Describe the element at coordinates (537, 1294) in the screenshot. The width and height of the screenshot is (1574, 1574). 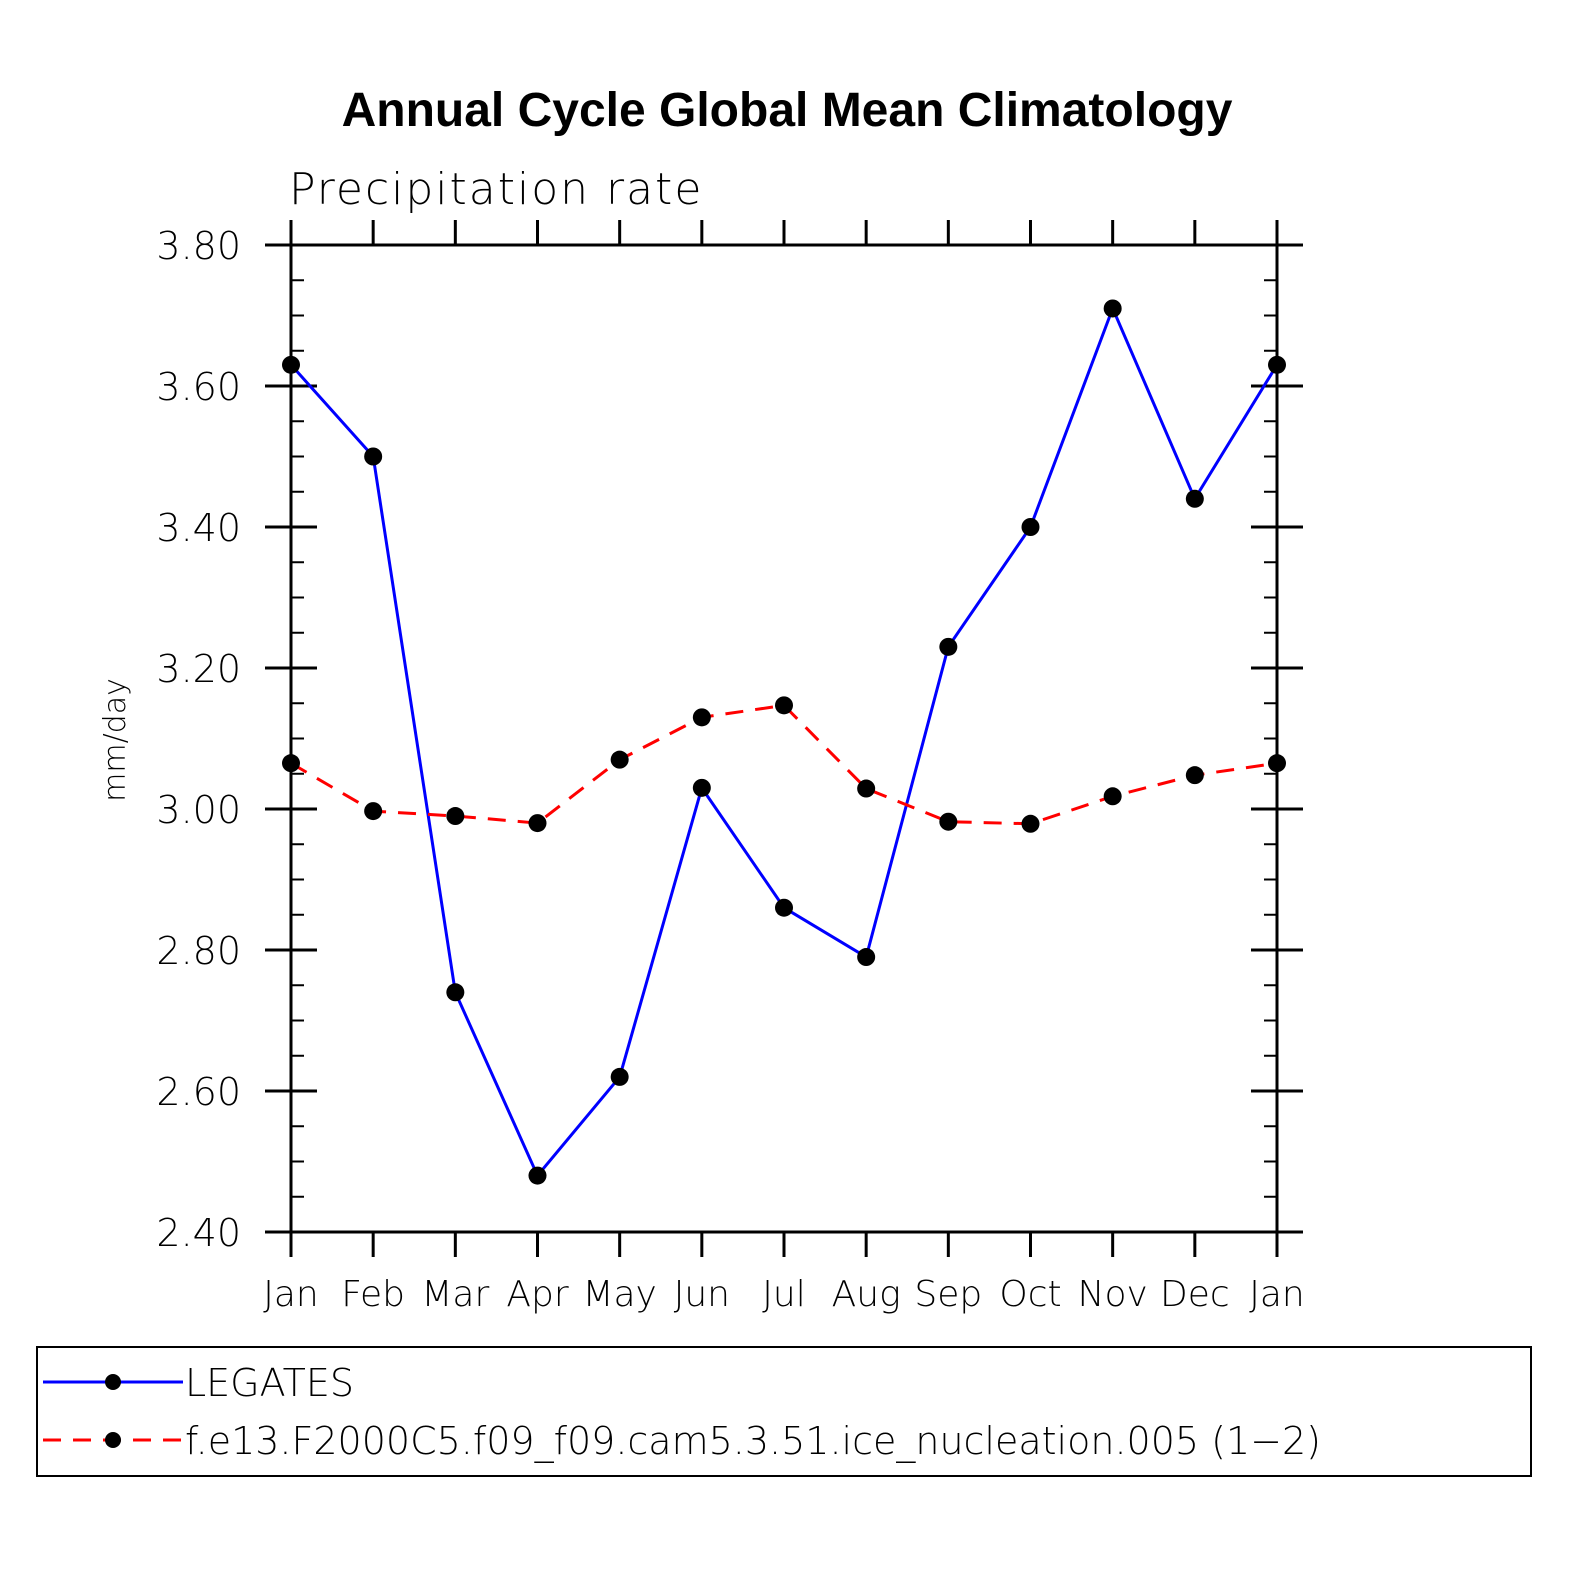
I see `x-tick-label: Apr` at that location.